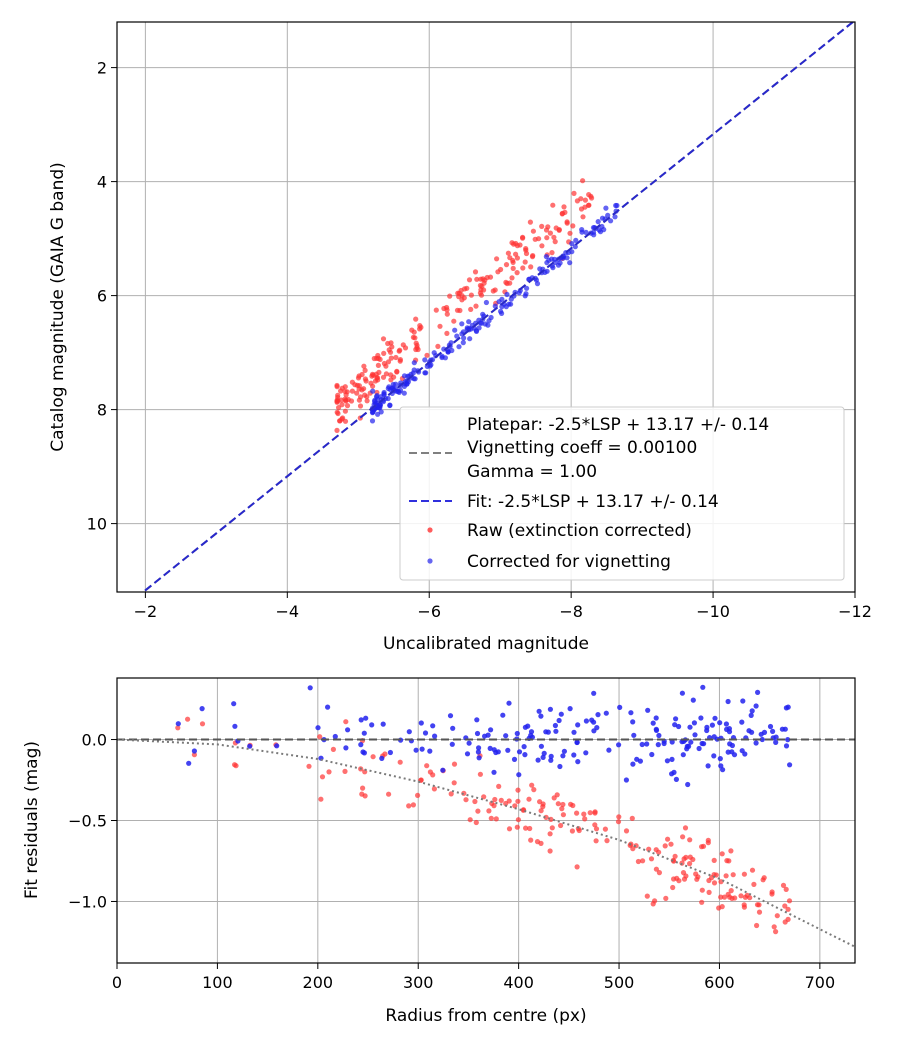 The height and width of the screenshot is (1050, 900). What do you see at coordinates (102, 296) in the screenshot?
I see `top-y-tick-label: 6` at bounding box center [102, 296].